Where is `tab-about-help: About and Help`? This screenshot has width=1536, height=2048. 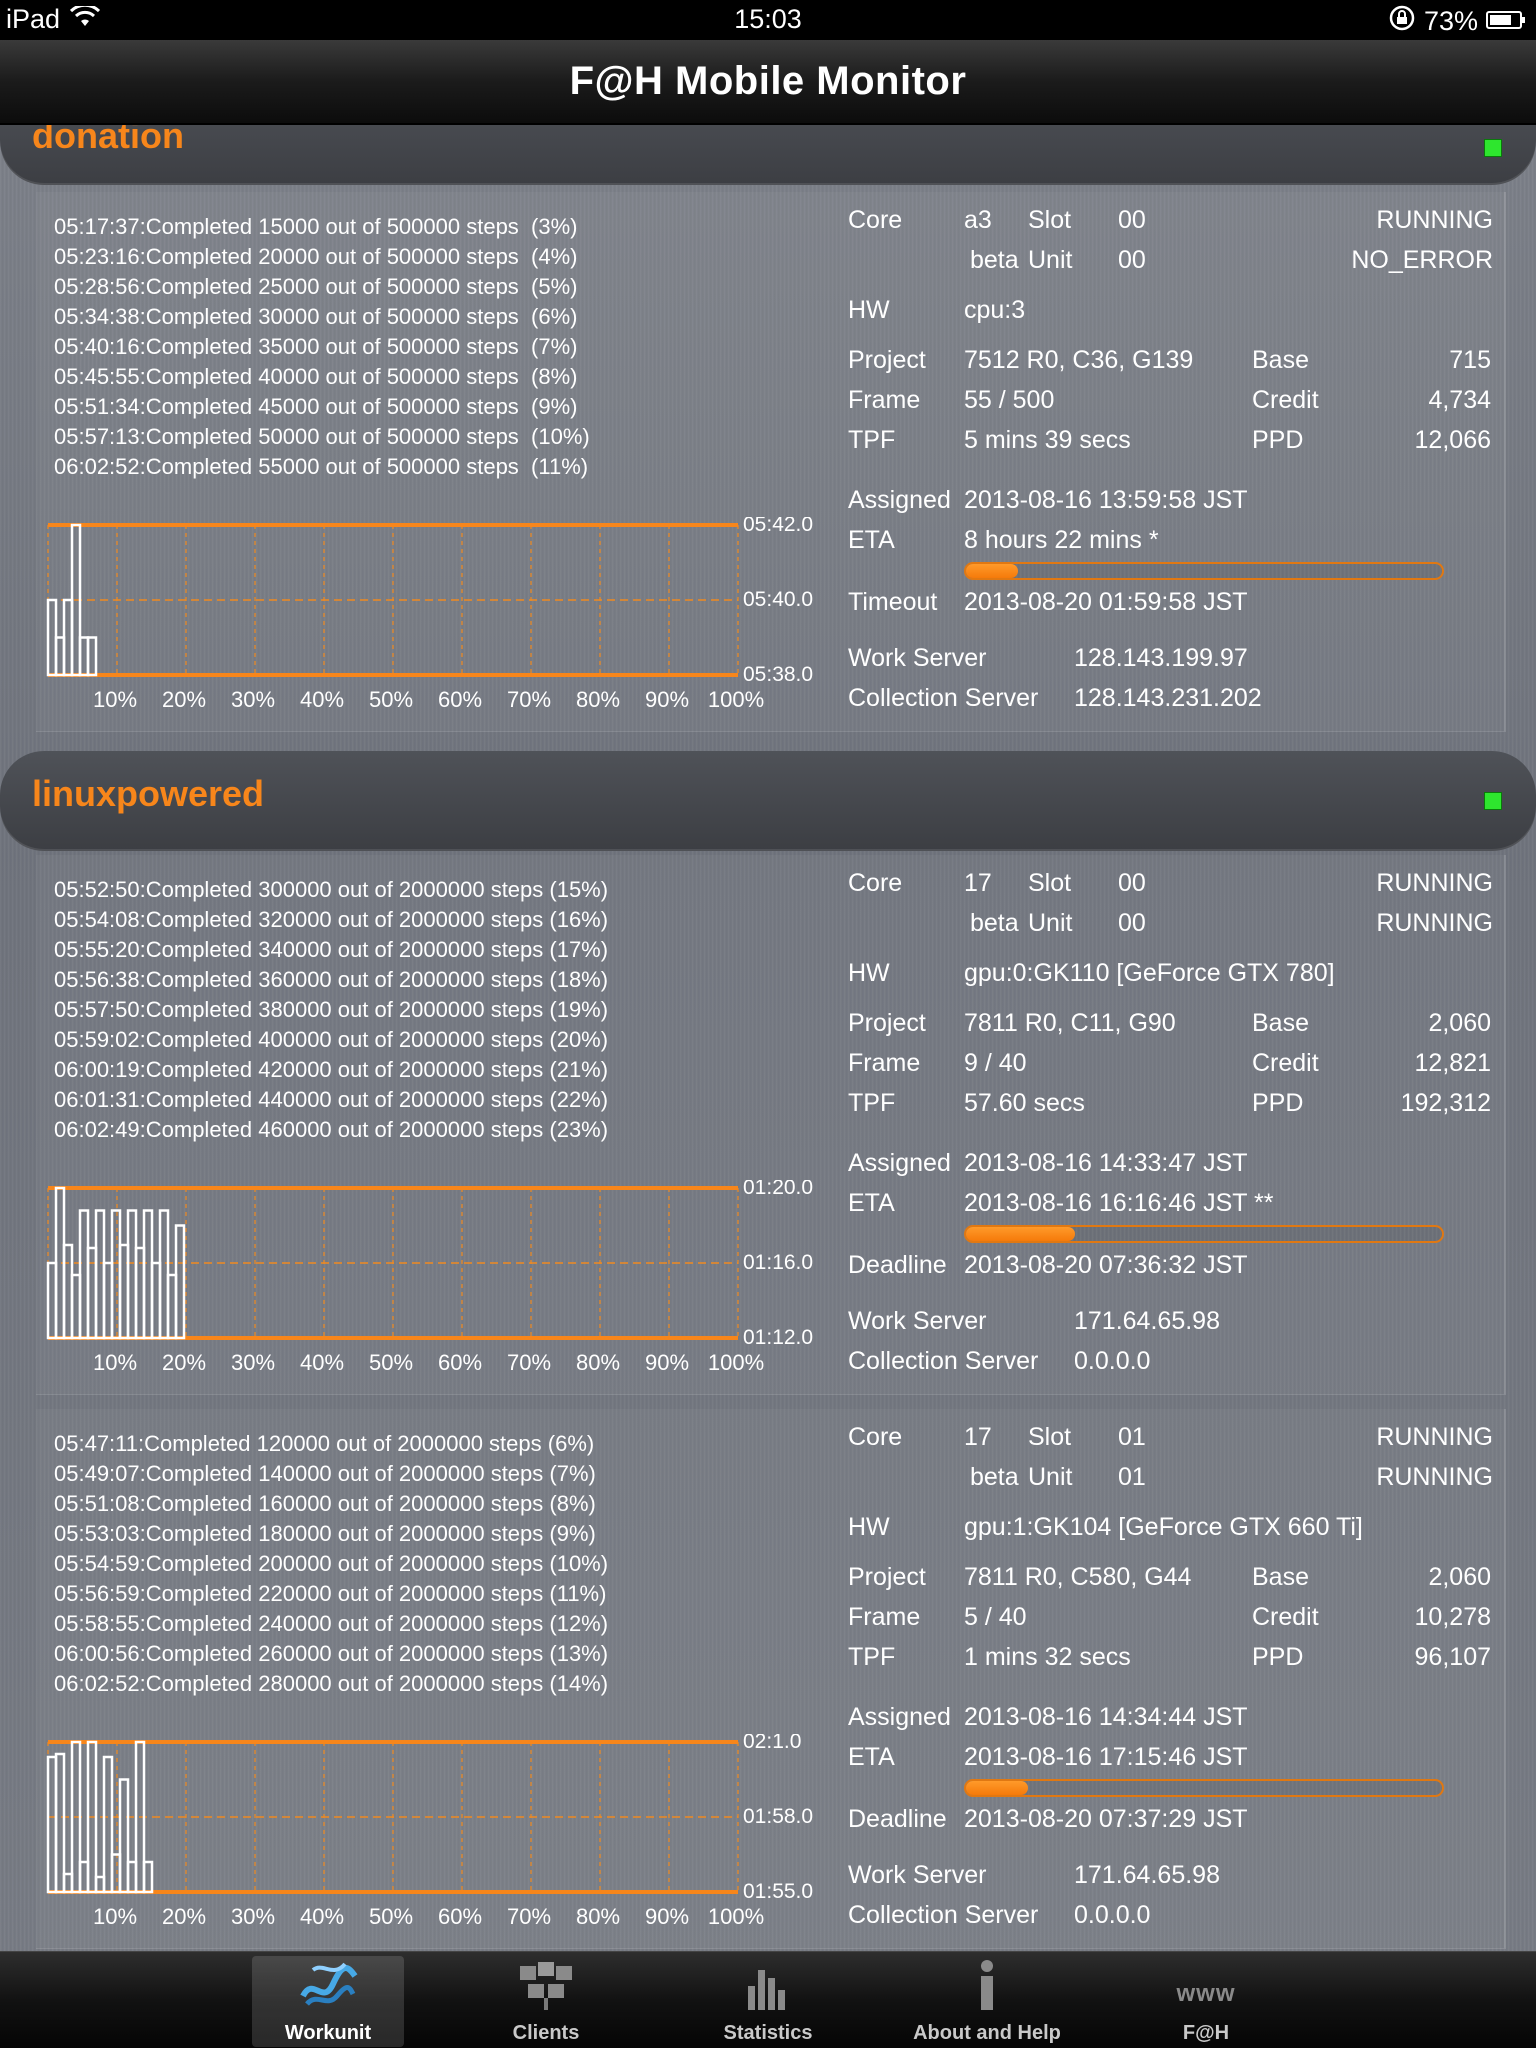
tab-about-help: About and Help is located at coordinates (987, 2001).